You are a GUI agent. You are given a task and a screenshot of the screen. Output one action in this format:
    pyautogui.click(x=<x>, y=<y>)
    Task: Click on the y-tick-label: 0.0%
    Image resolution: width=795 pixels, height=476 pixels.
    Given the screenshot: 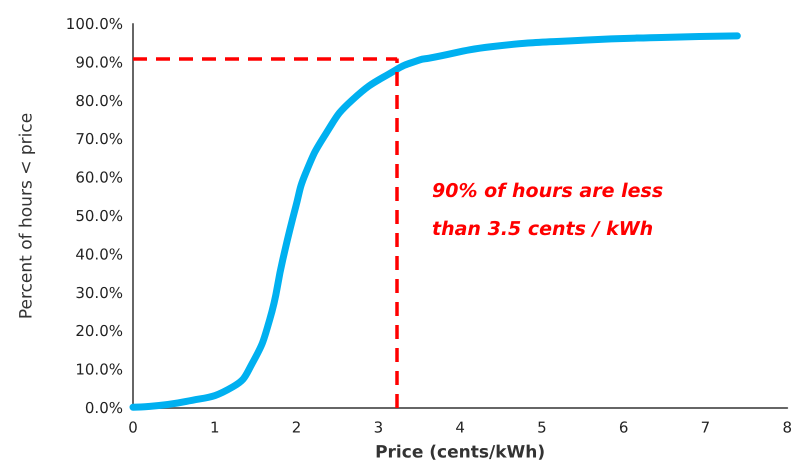 What is the action you would take?
    pyautogui.click(x=103, y=408)
    